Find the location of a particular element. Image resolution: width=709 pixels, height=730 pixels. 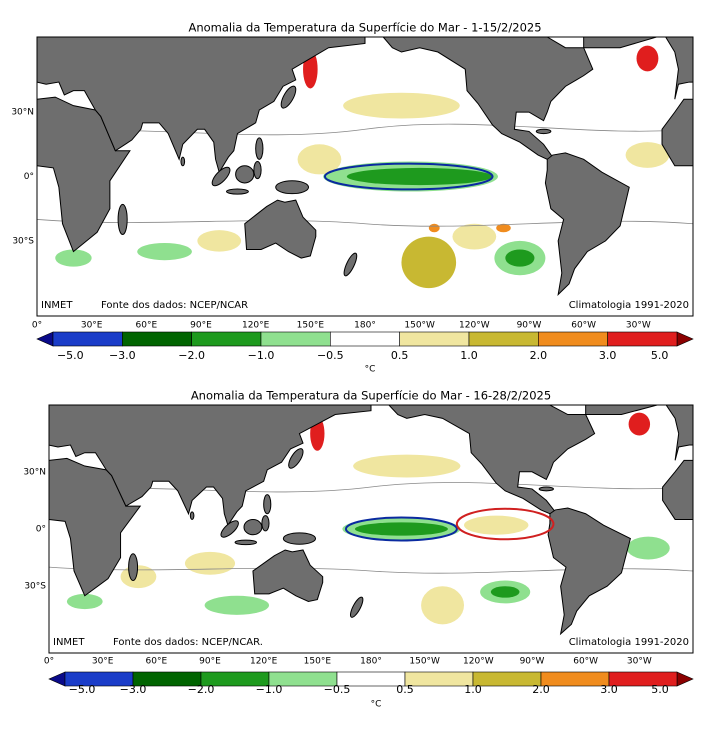

credit: Fonte dos dados: NCEP/NCAR. is located at coordinates (188, 642).